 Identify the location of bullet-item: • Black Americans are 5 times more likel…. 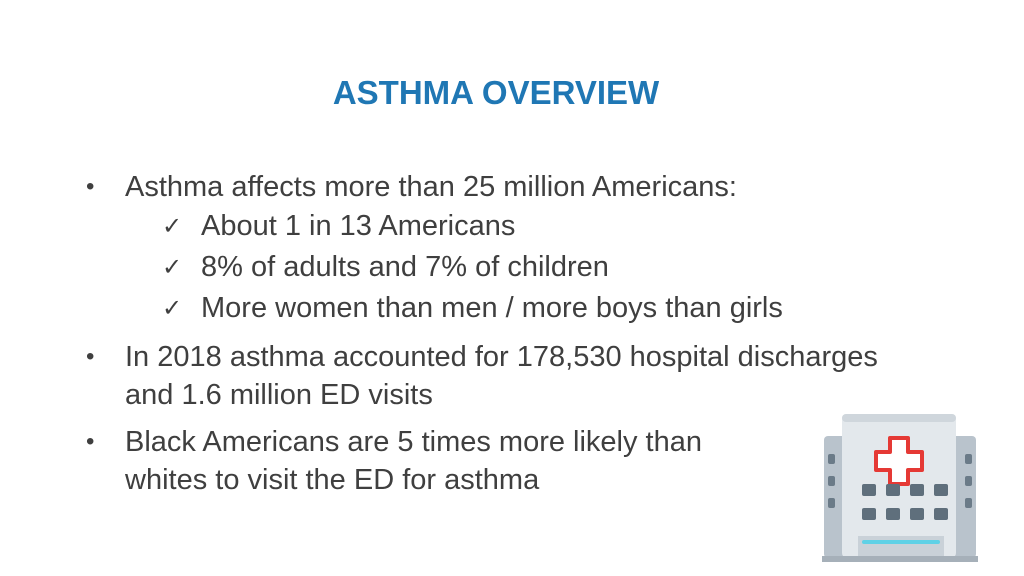
(486, 461).